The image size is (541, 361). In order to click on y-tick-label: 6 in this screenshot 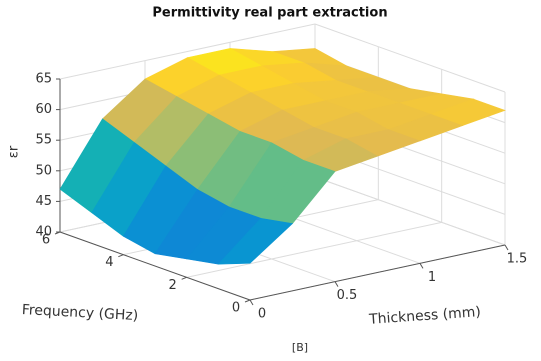, I will do `click(46, 240)`.